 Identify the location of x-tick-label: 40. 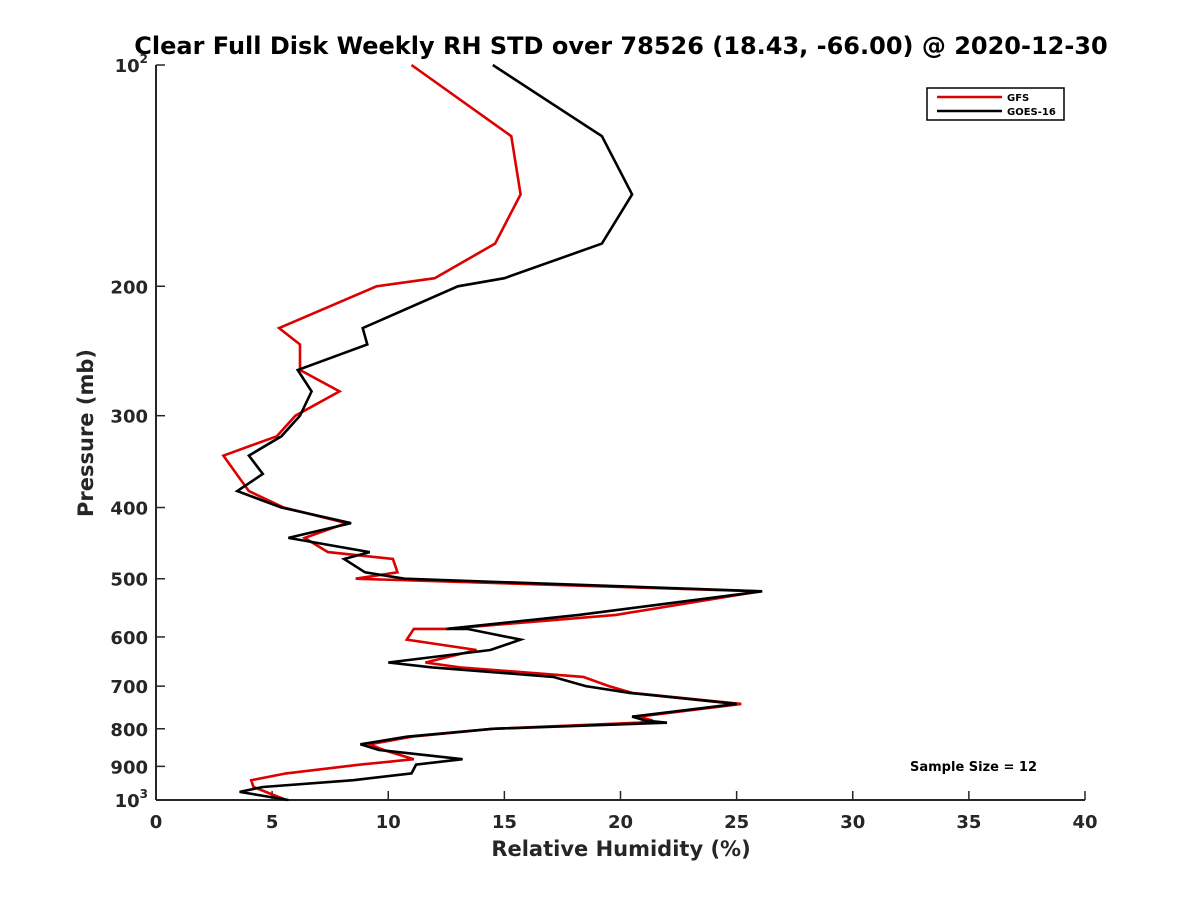
(1084, 822).